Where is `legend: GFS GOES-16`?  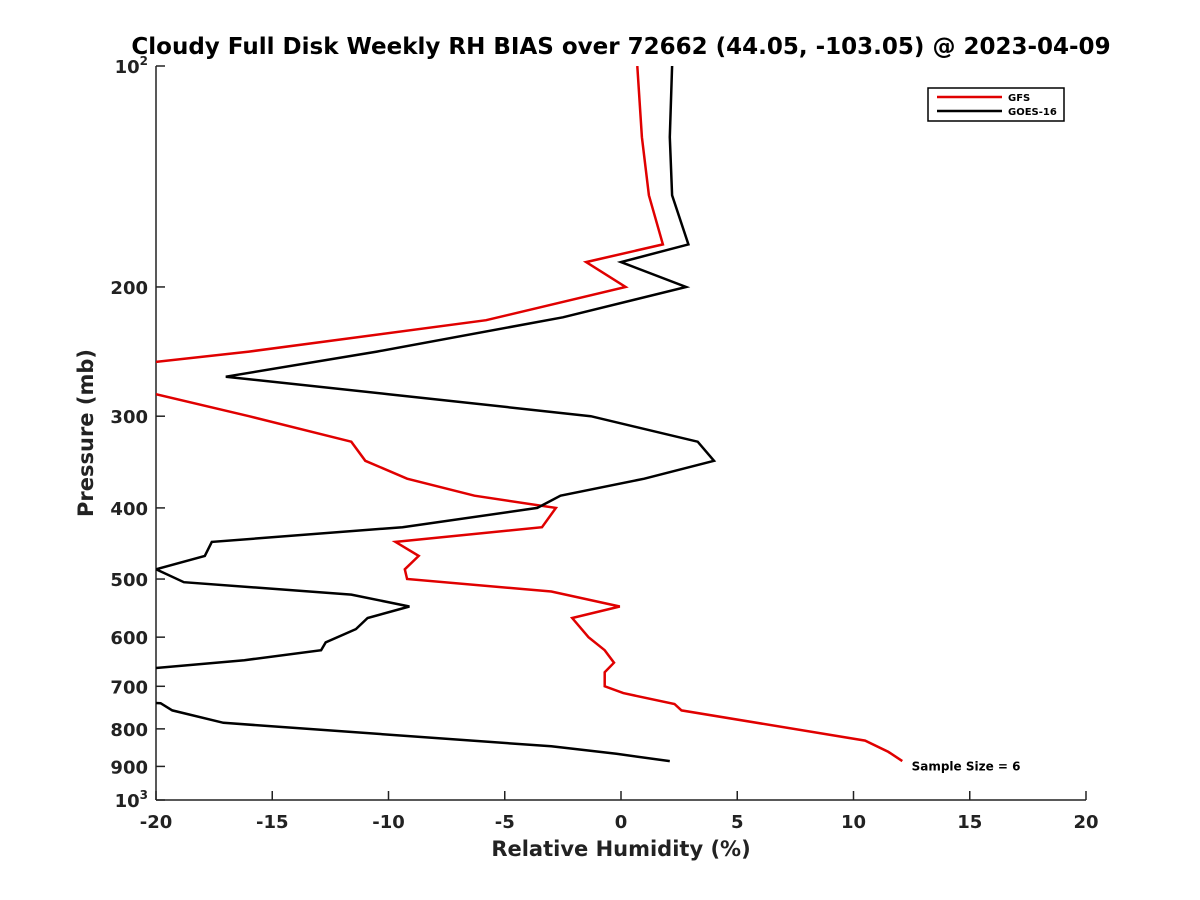
legend: GFS GOES-16 is located at coordinates (996, 104).